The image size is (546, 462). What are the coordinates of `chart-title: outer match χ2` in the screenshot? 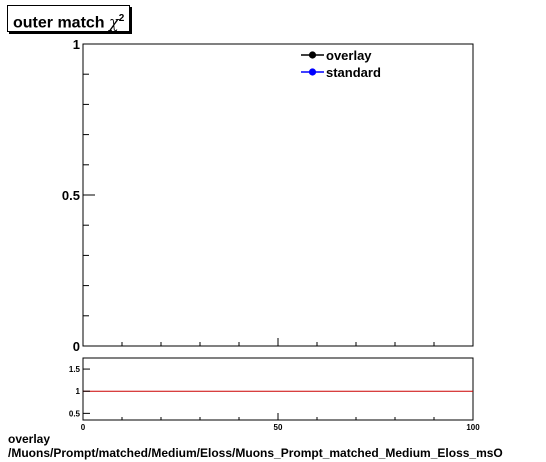 It's located at (69, 18).